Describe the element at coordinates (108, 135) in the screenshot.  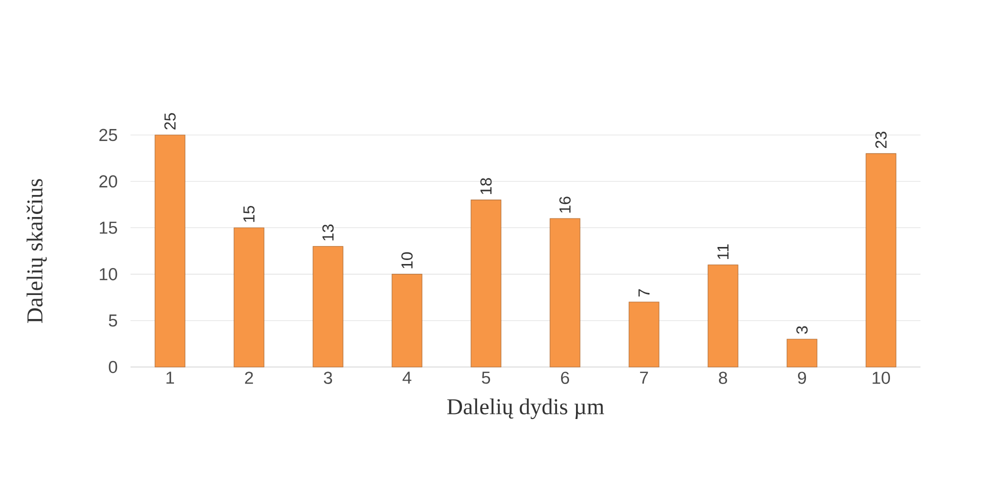
I see `y-tick-label: 25` at that location.